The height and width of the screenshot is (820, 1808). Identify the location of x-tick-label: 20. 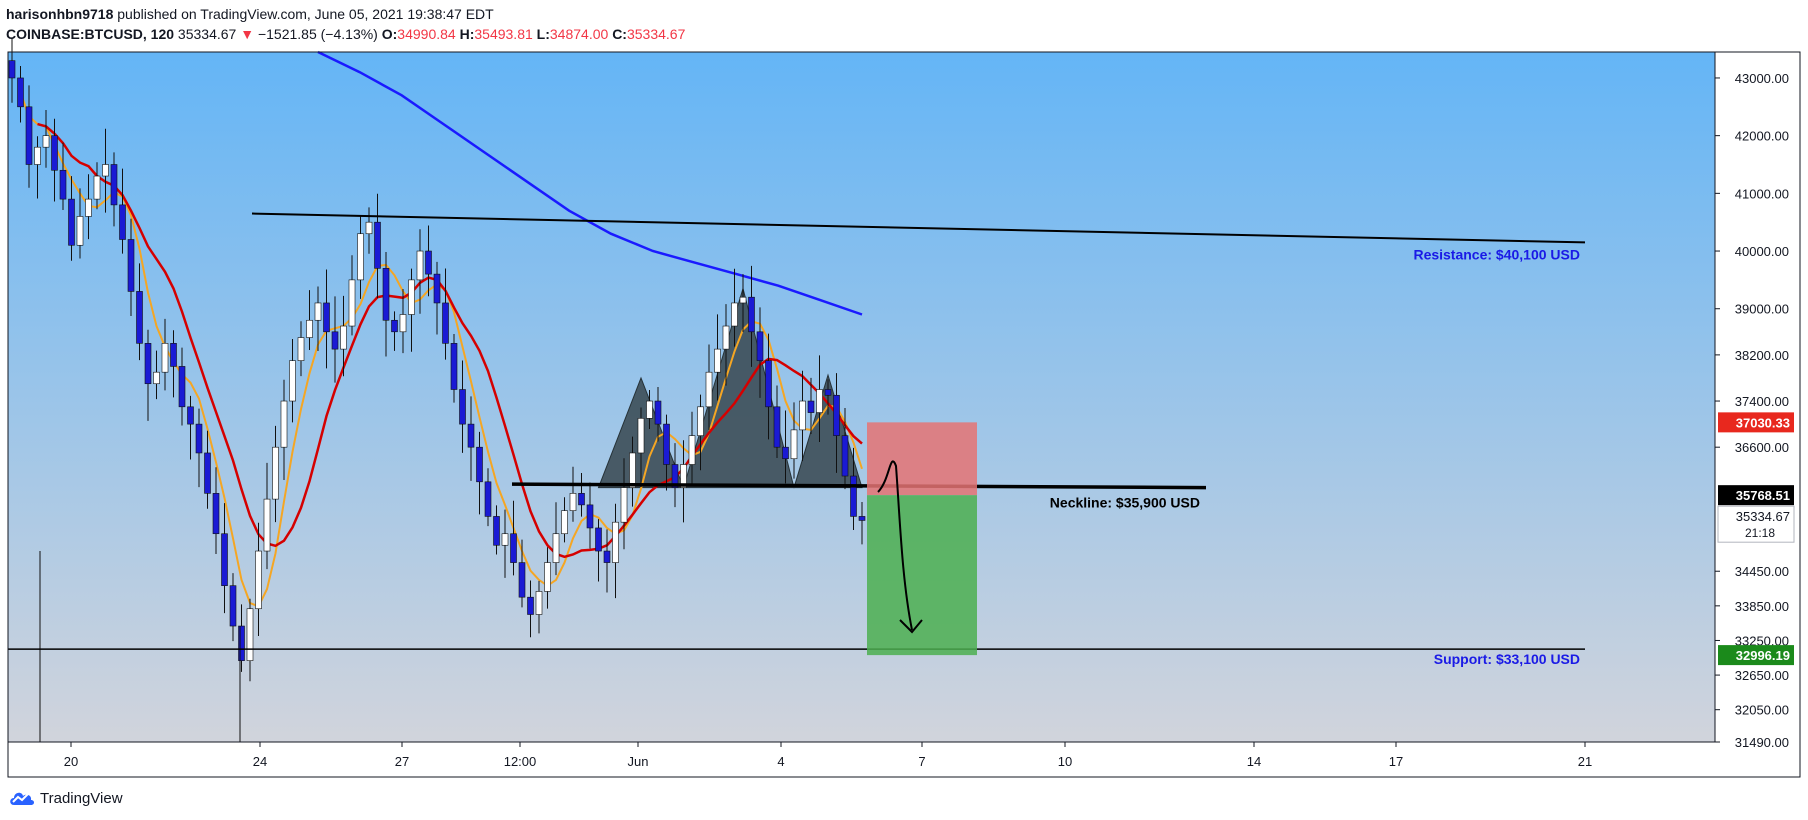
(71, 761).